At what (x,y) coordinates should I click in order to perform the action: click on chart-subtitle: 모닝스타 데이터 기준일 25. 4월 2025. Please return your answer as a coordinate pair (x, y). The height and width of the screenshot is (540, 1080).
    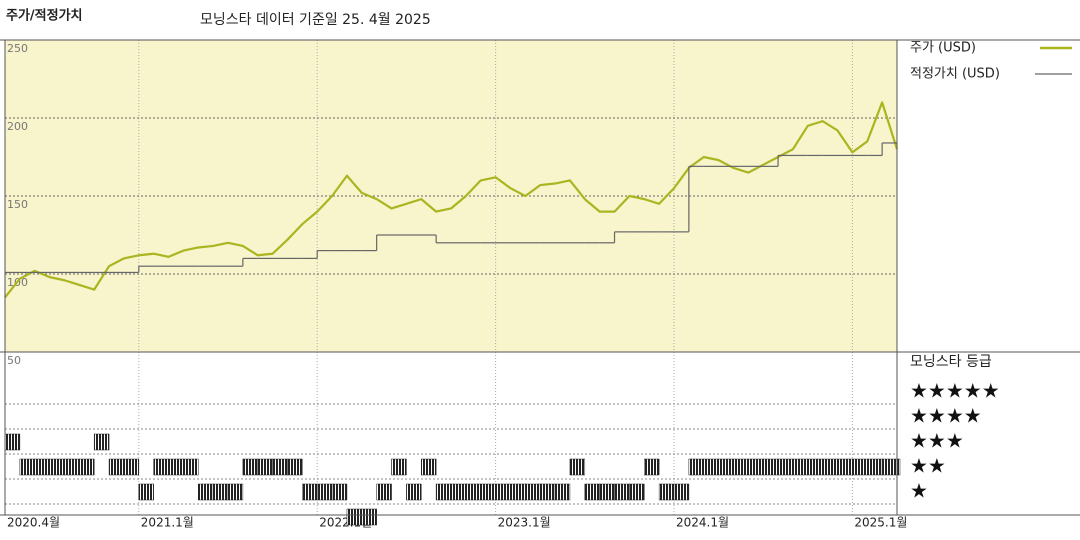
    Looking at the image, I should click on (315, 20).